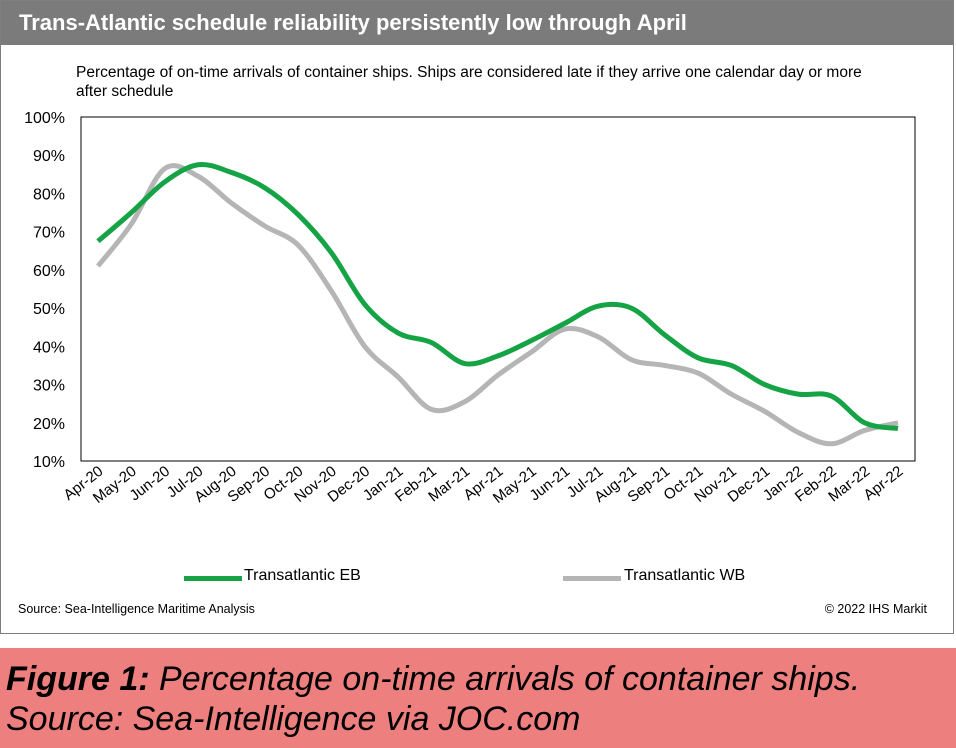  What do you see at coordinates (49, 156) in the screenshot?
I see `y-tick-label: 90%` at bounding box center [49, 156].